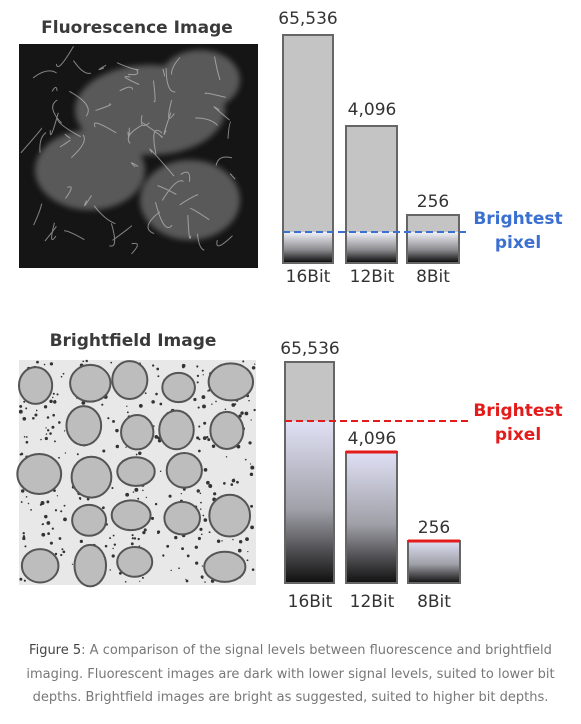 This screenshot has height=724, width=581. Describe the element at coordinates (133, 341) in the screenshot. I see `panel-title: Brightfield Image` at that location.